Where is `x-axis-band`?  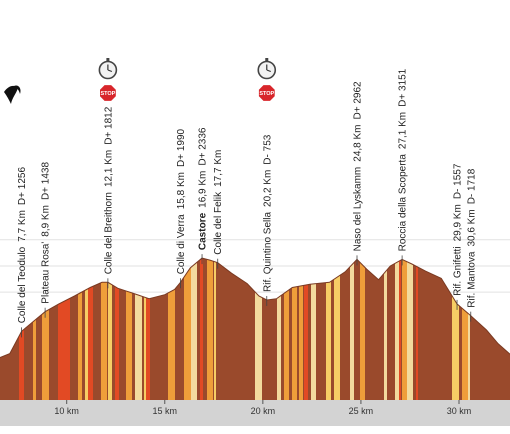
x-axis-band is located at coordinates (255, 413).